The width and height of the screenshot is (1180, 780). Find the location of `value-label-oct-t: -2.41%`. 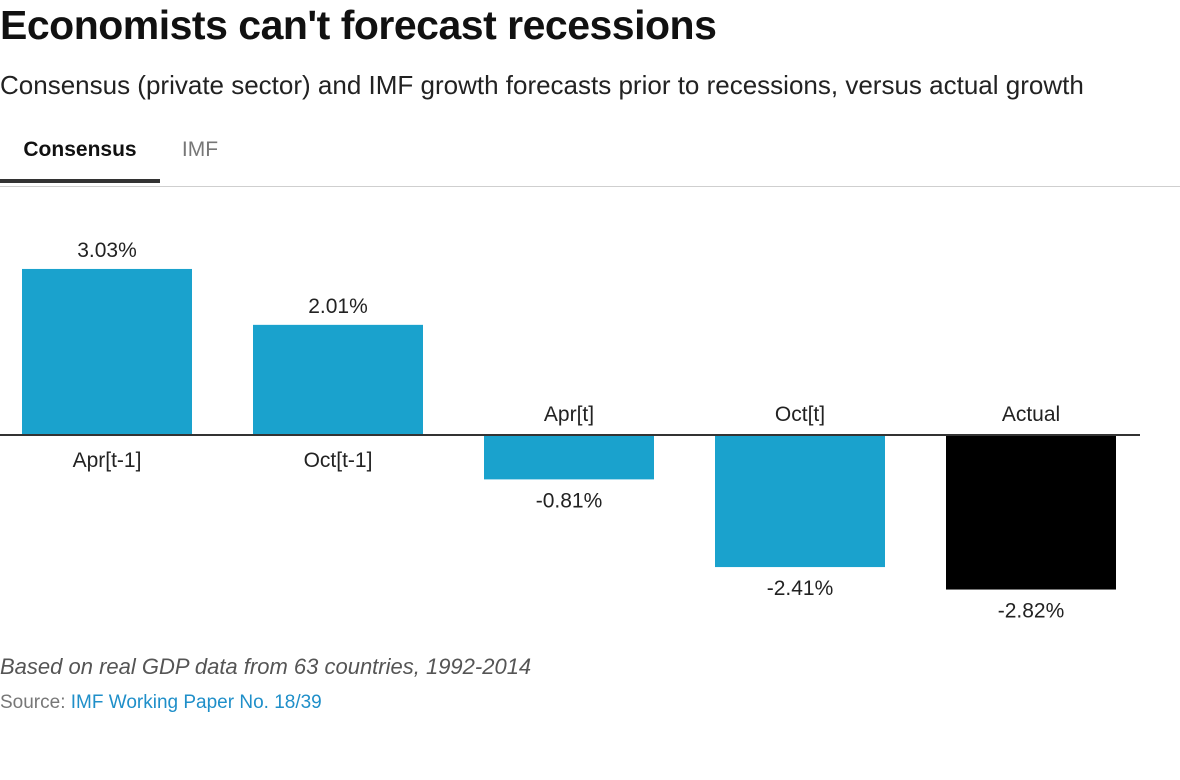

value-label-oct-t: -2.41% is located at coordinates (800, 588).